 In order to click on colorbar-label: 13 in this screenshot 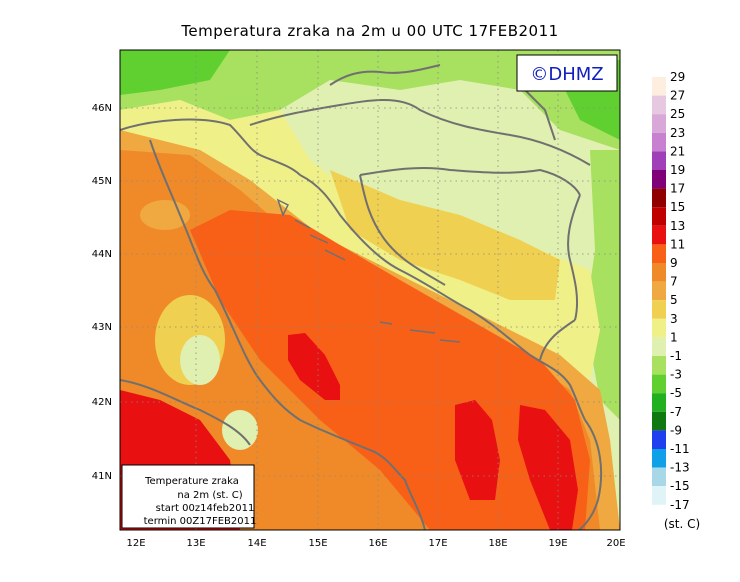, I will do `click(677, 226)`.